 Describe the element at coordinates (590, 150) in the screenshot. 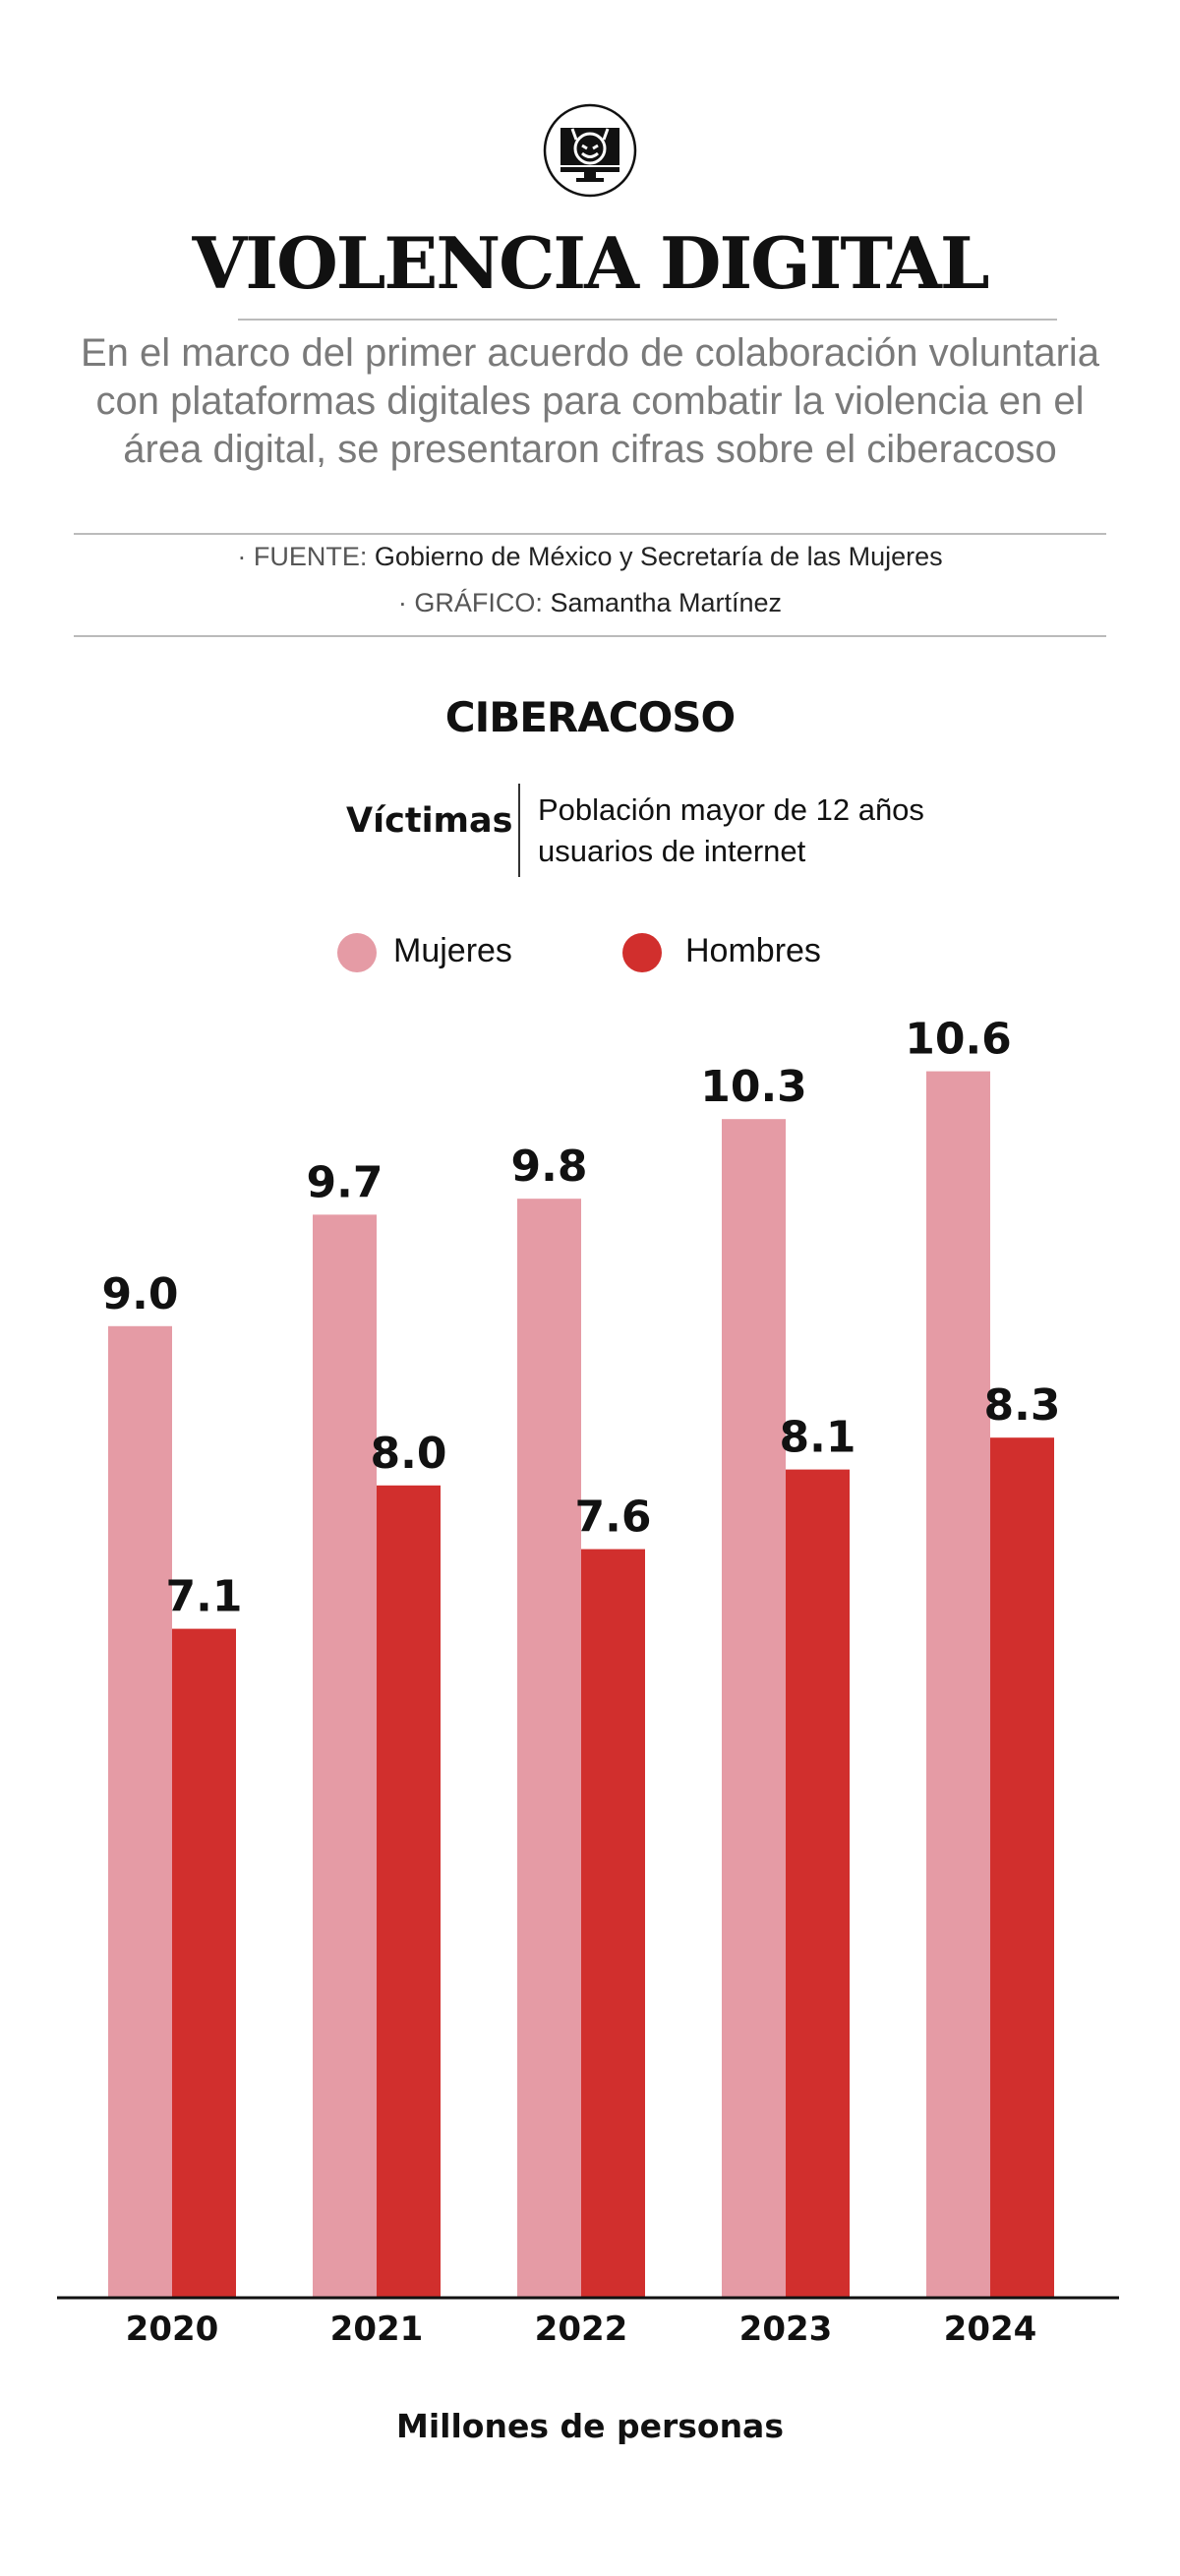

I see `devil-computer-icon` at that location.